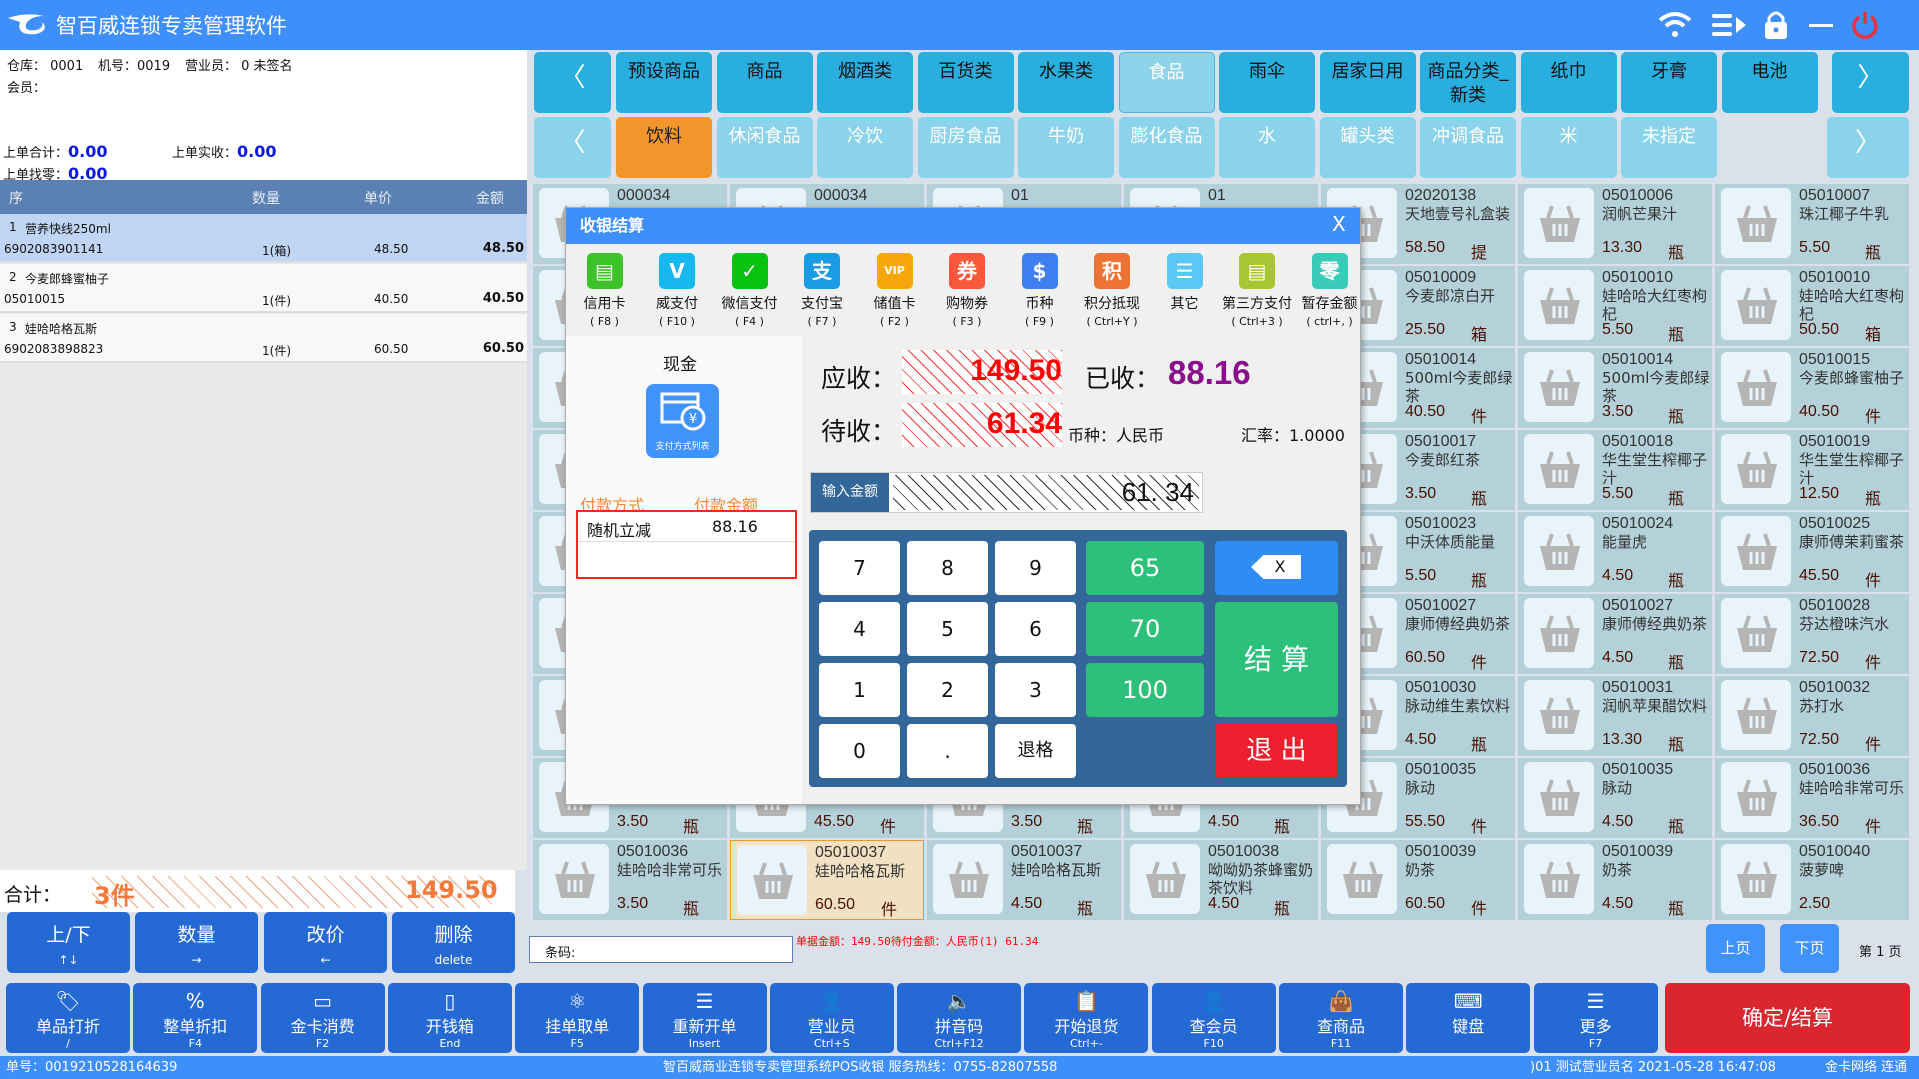 Image resolution: width=1919 pixels, height=1079 pixels. What do you see at coordinates (263, 288) in the screenshot?
I see `table-row: 2 今麦郎蜂蜜柚子 05010015 1(件) 40.50 40.50` at bounding box center [263, 288].